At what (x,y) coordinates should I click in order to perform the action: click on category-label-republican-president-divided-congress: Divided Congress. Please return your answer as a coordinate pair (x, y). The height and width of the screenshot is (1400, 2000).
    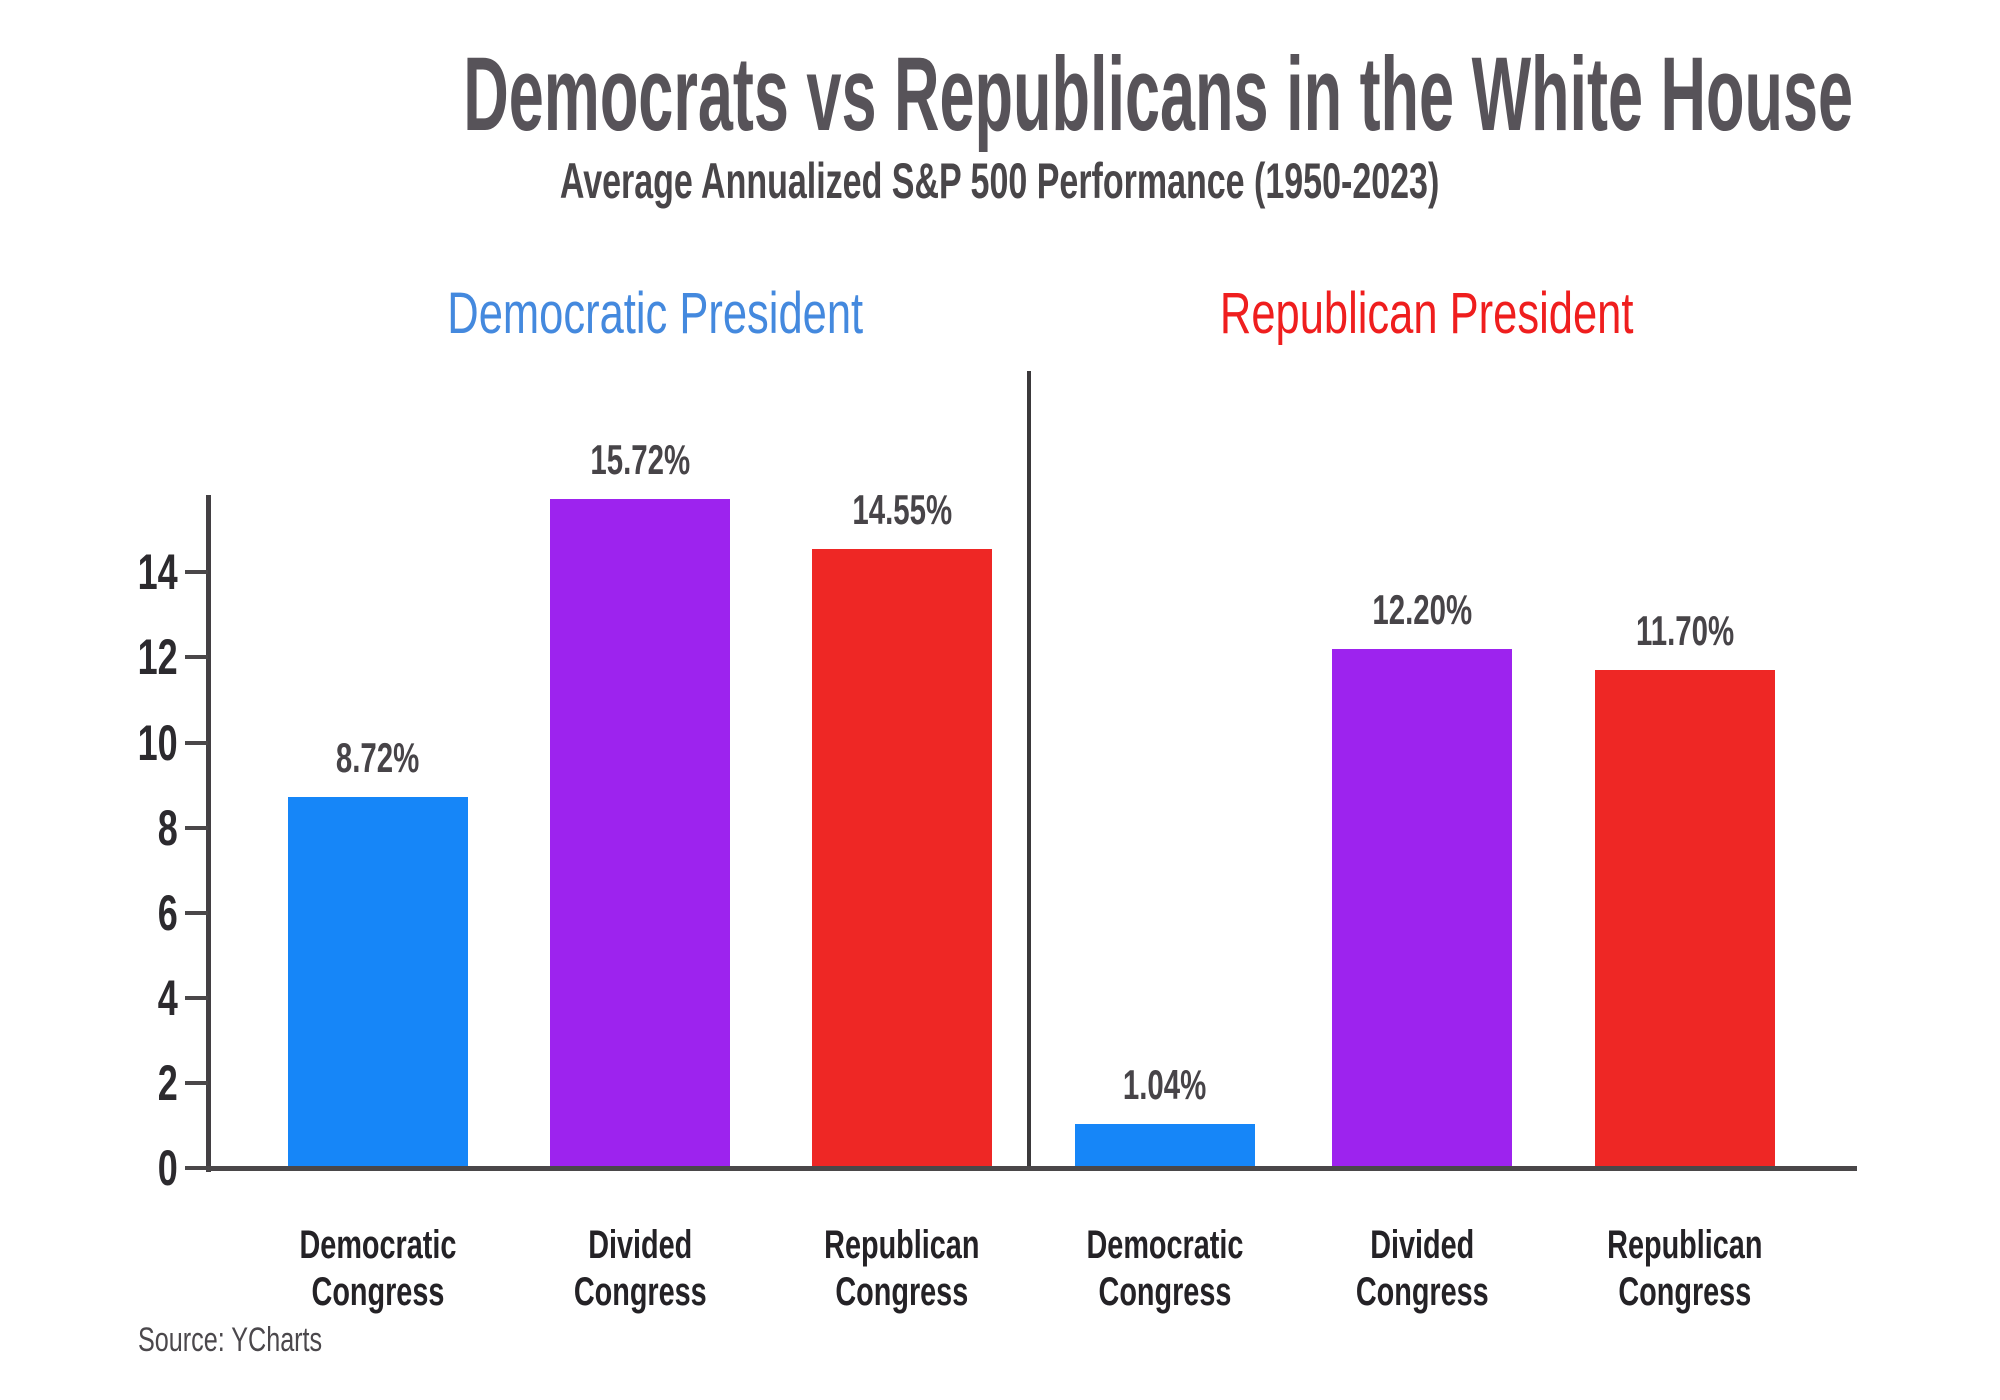
    Looking at the image, I should click on (1422, 1269).